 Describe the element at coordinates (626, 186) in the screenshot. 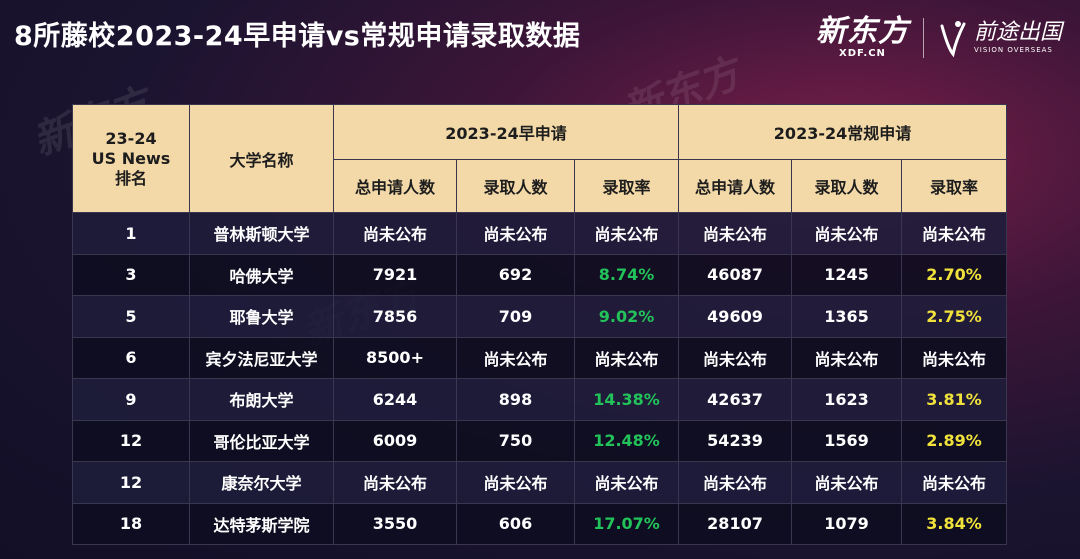

I see `header-ea-rate: 录取率` at that location.